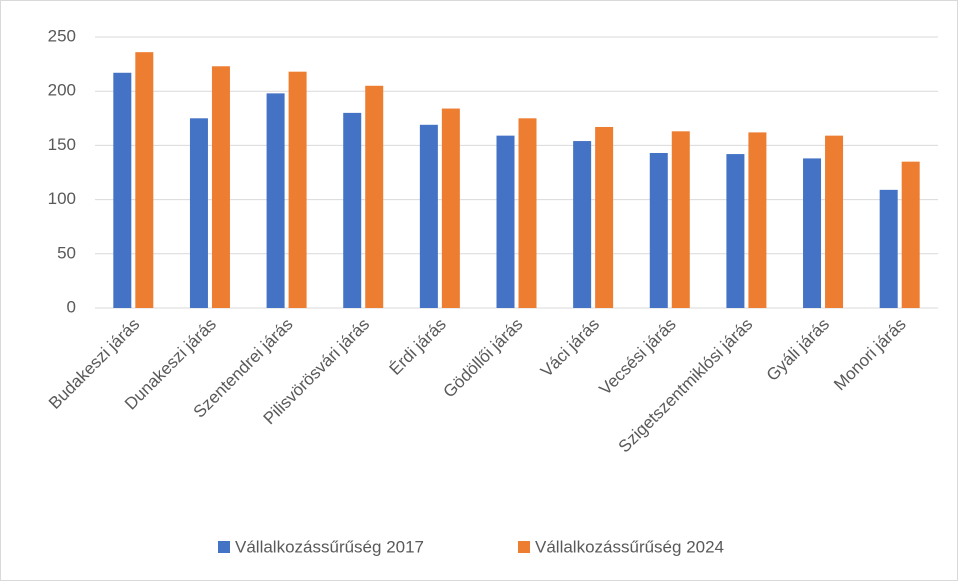 Image resolution: width=958 pixels, height=581 pixels. I want to click on legend-label: Vállalkozássűrűség 2024, so click(629, 546).